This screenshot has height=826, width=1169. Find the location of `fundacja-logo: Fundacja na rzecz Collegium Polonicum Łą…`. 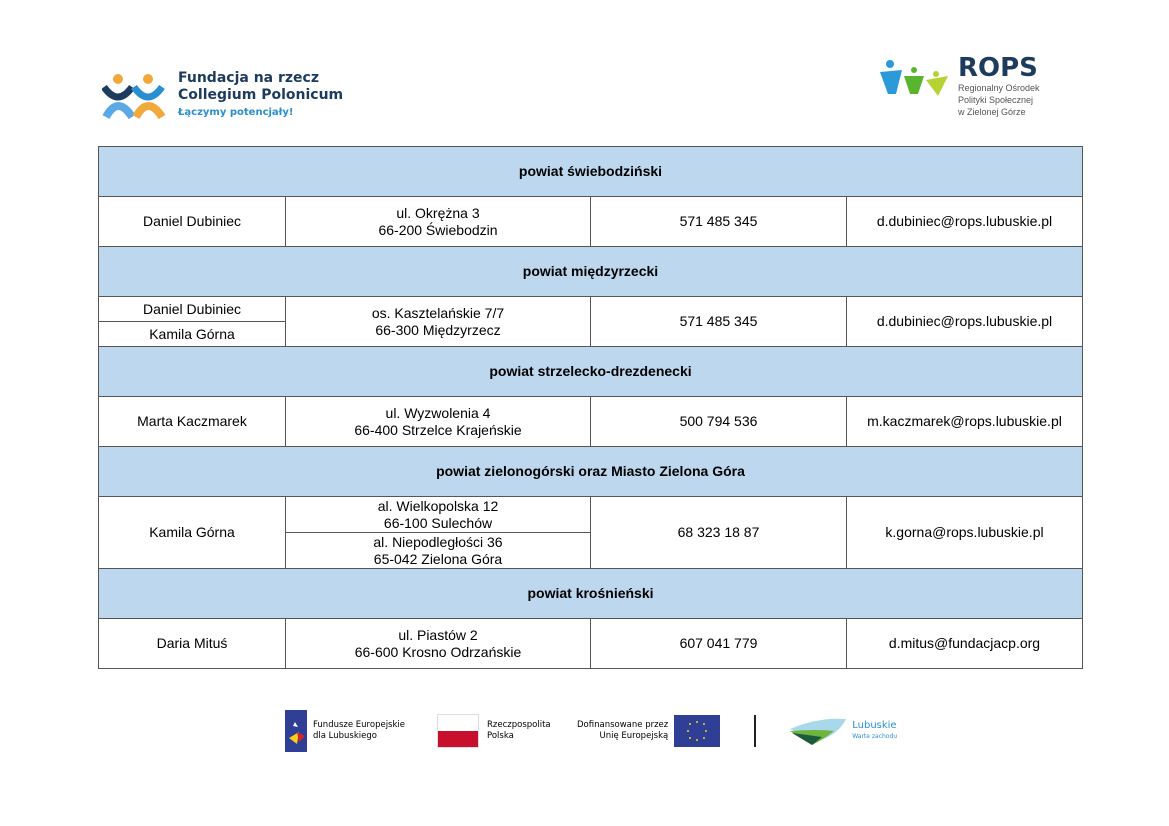

fundacja-logo: Fundacja na rzecz Collegium Polonicum Łą… is located at coordinates (222, 95).